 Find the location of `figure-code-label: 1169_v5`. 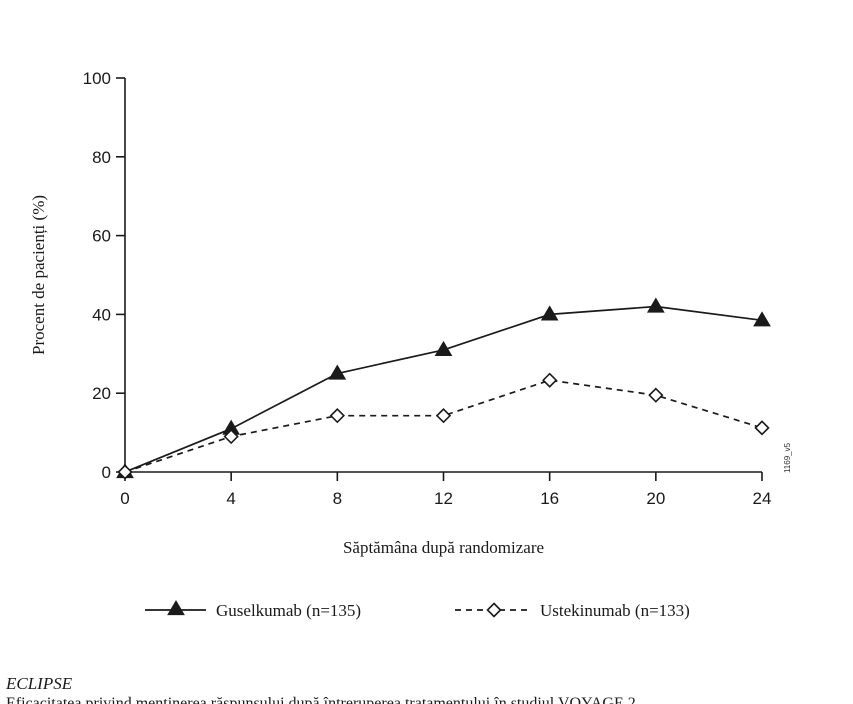

figure-code-label: 1169_v5 is located at coordinates (787, 457).